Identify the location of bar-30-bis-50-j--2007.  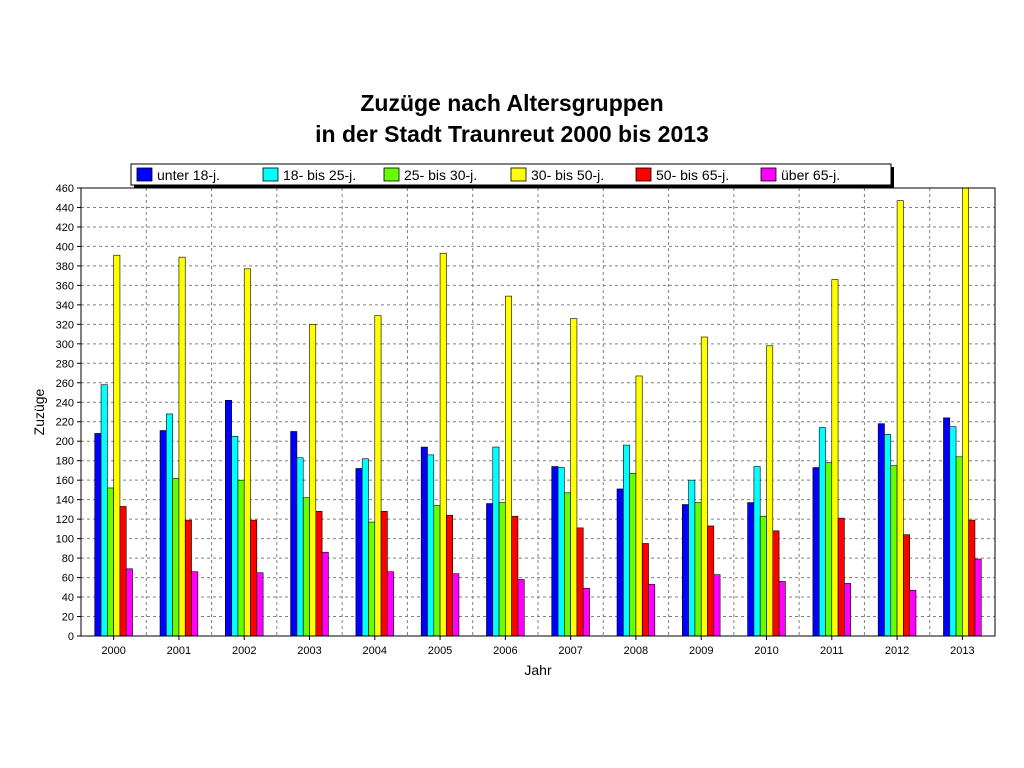
(574, 477).